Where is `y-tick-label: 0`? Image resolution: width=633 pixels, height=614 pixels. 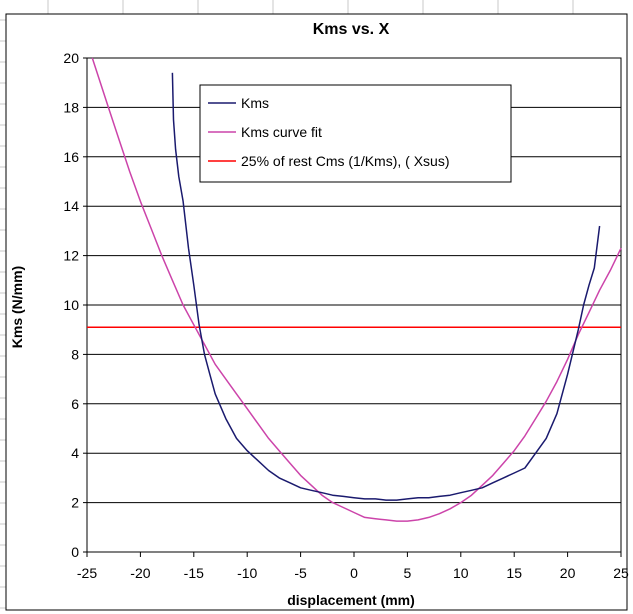
y-tick-label: 0 is located at coordinates (75, 552).